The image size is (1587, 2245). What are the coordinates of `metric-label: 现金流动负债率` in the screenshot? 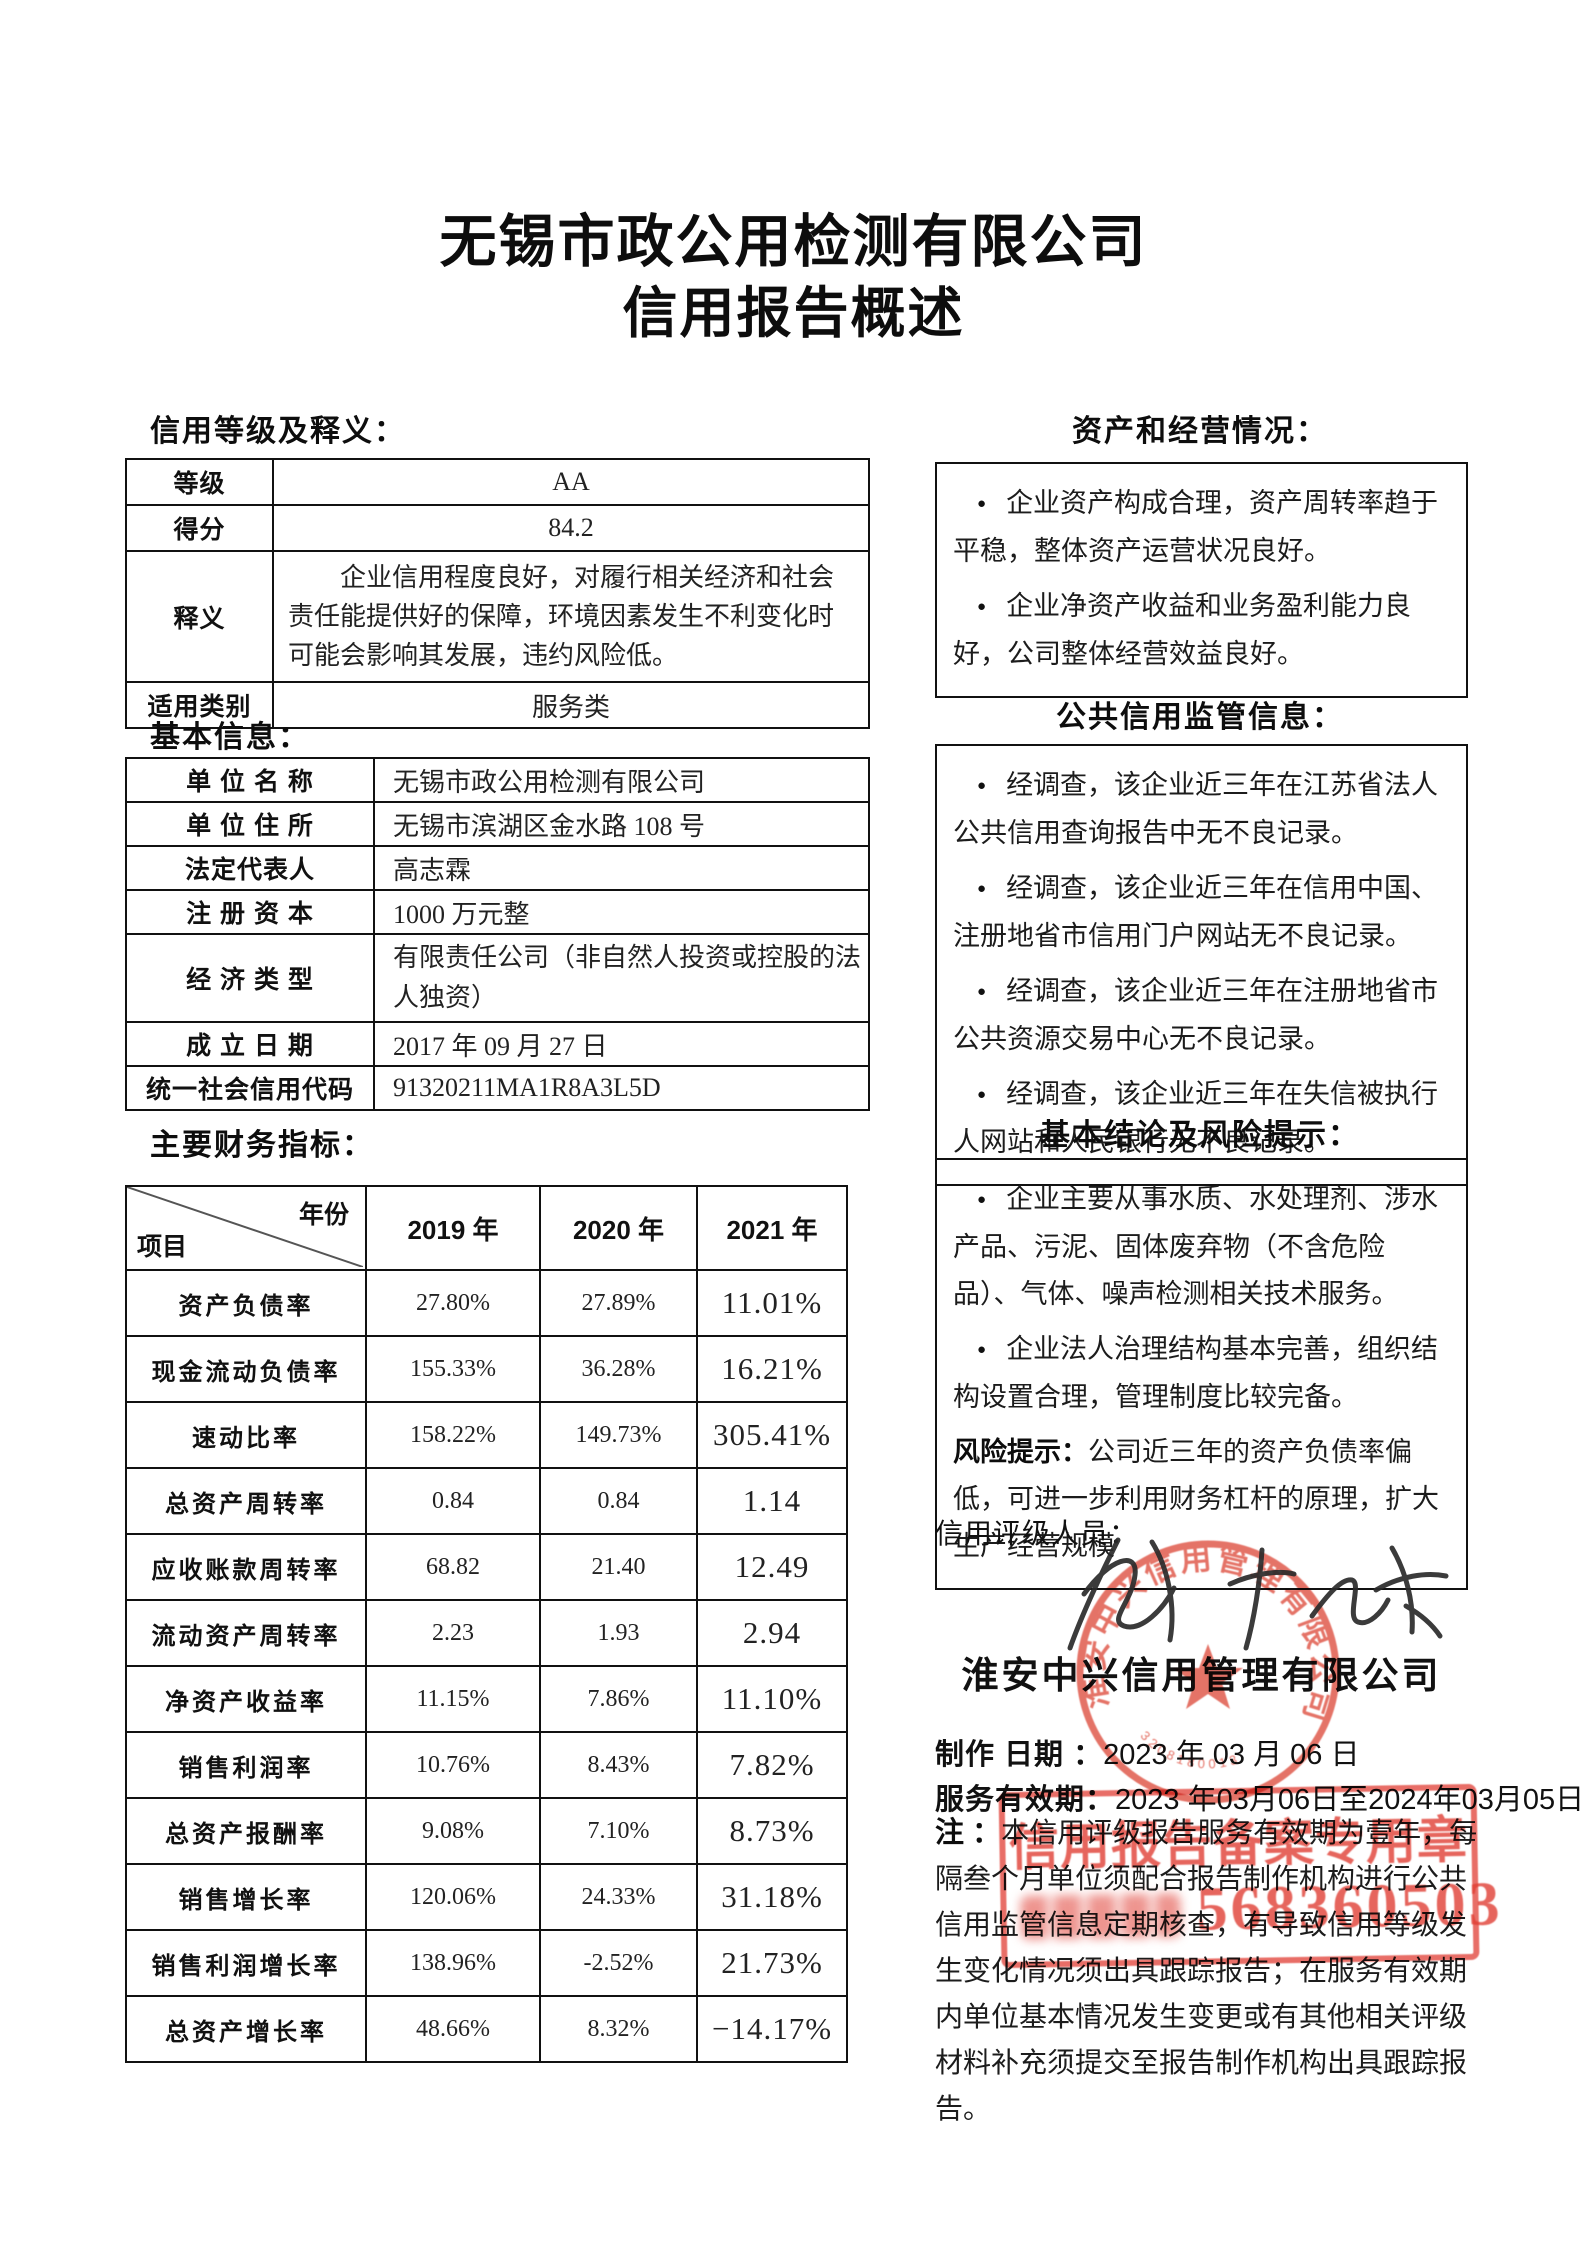 It's located at (246, 1369).